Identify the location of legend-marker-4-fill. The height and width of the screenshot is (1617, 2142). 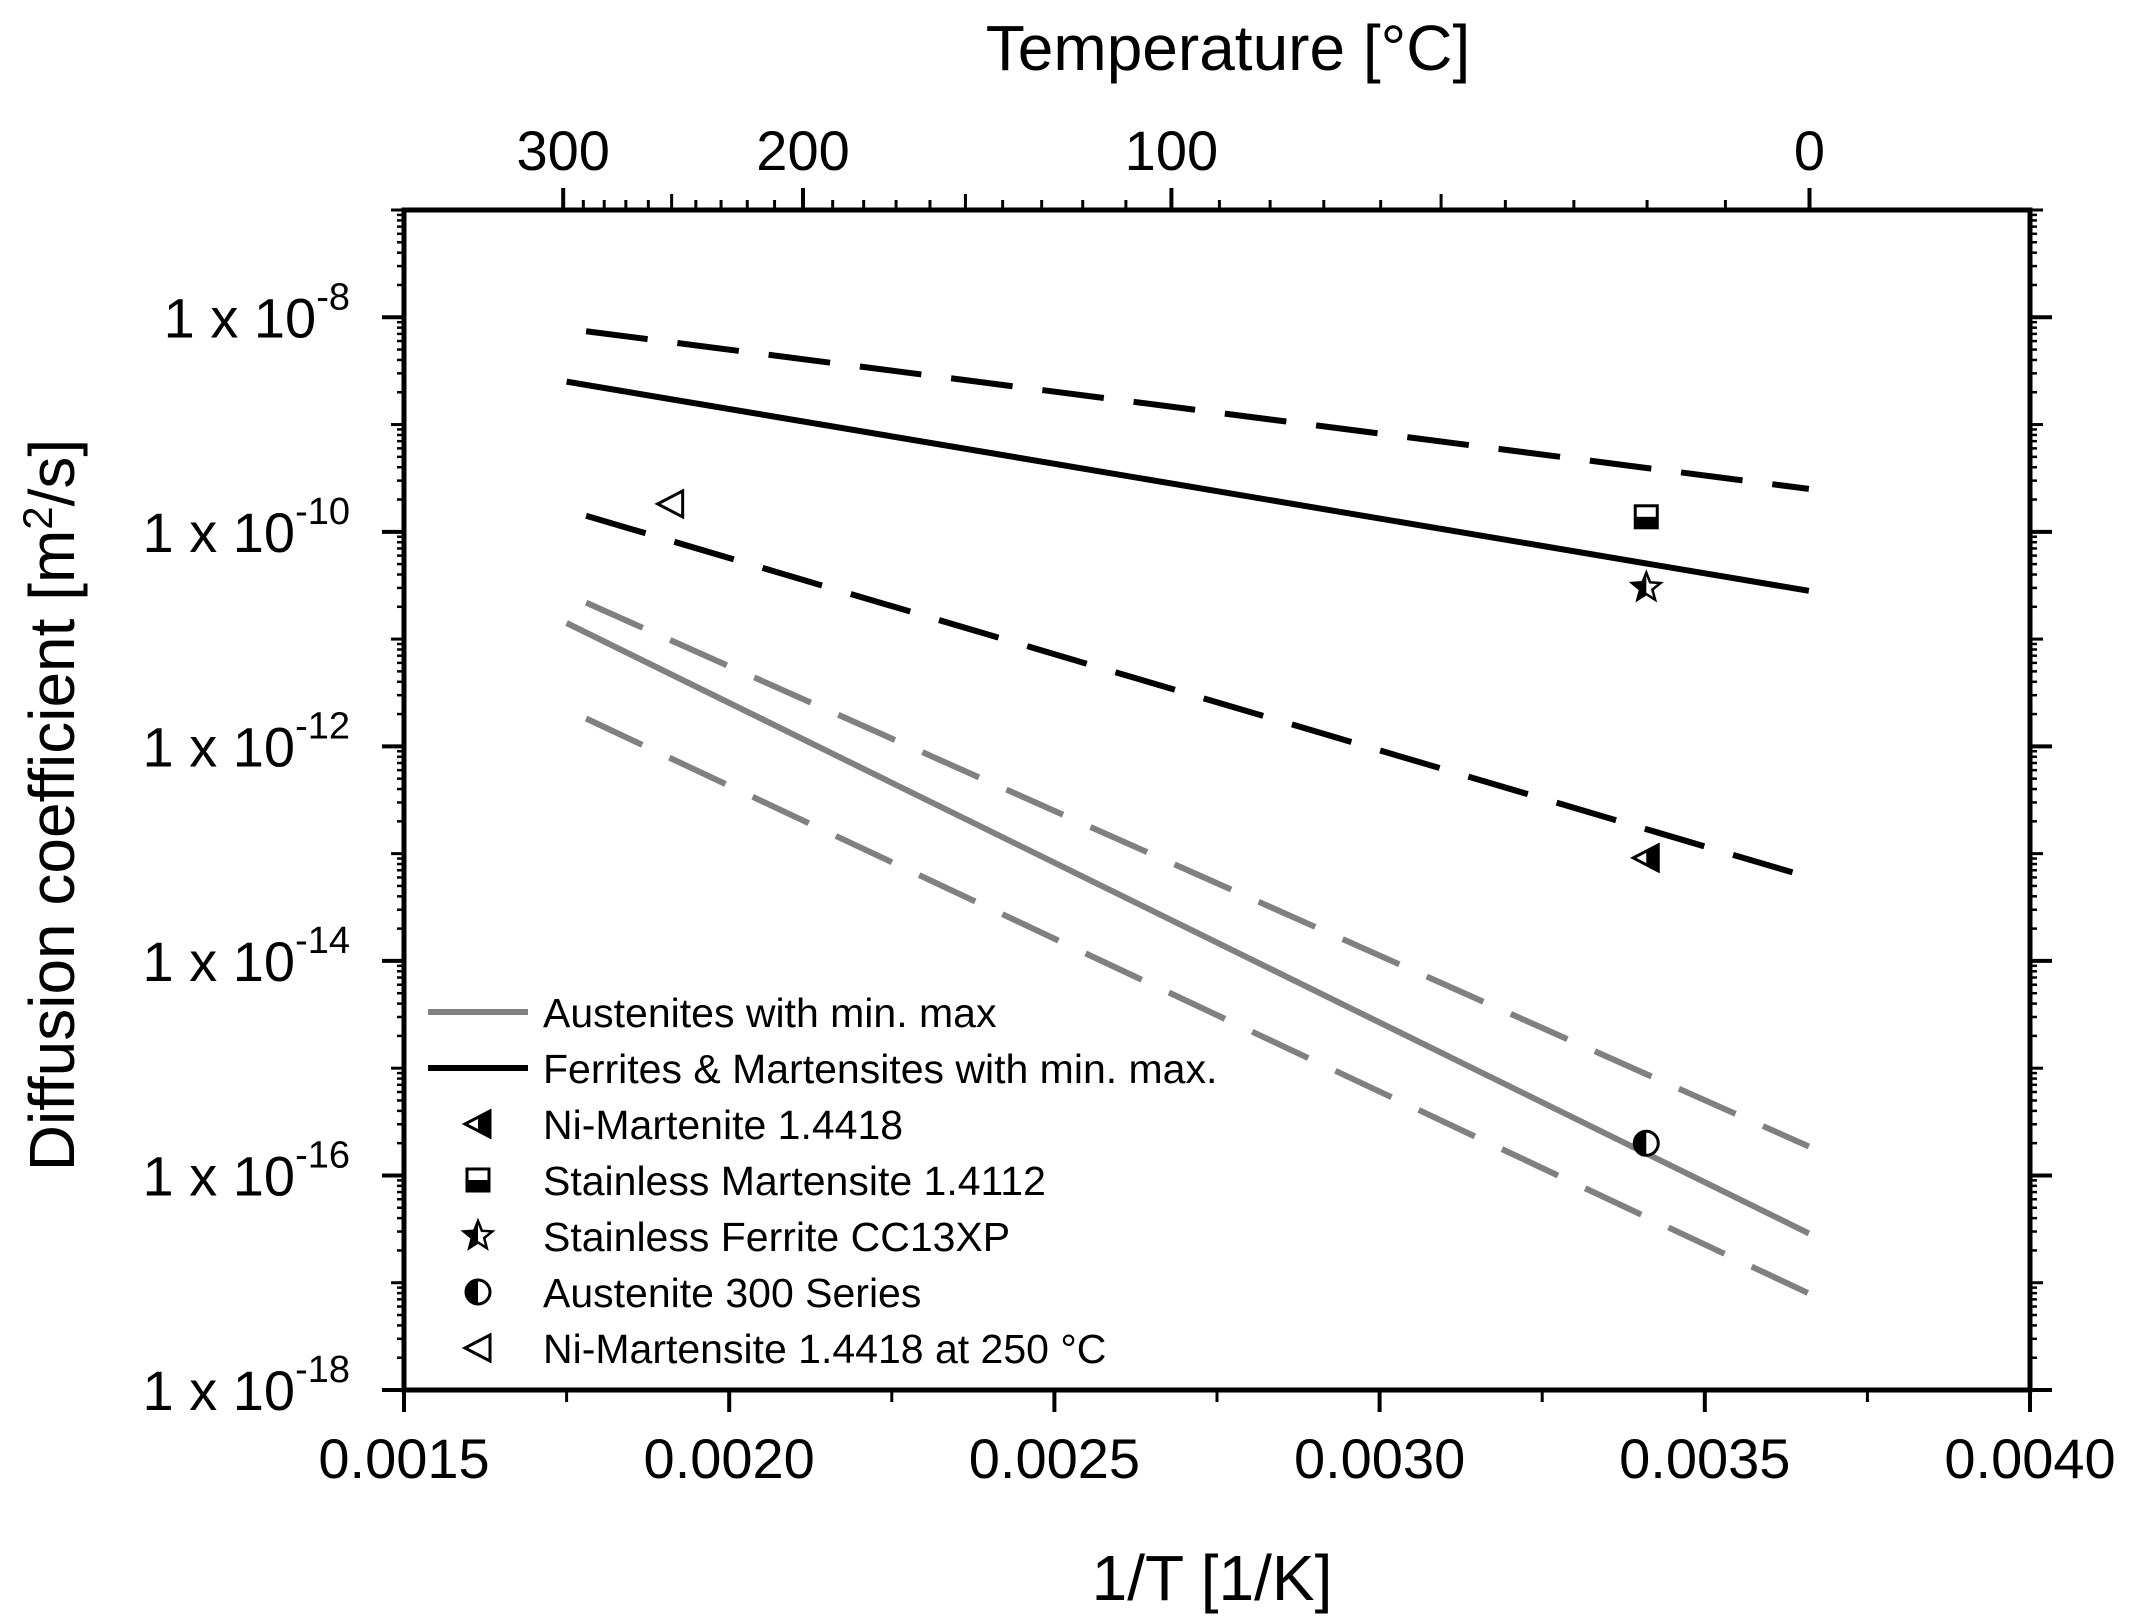
(478, 1185).